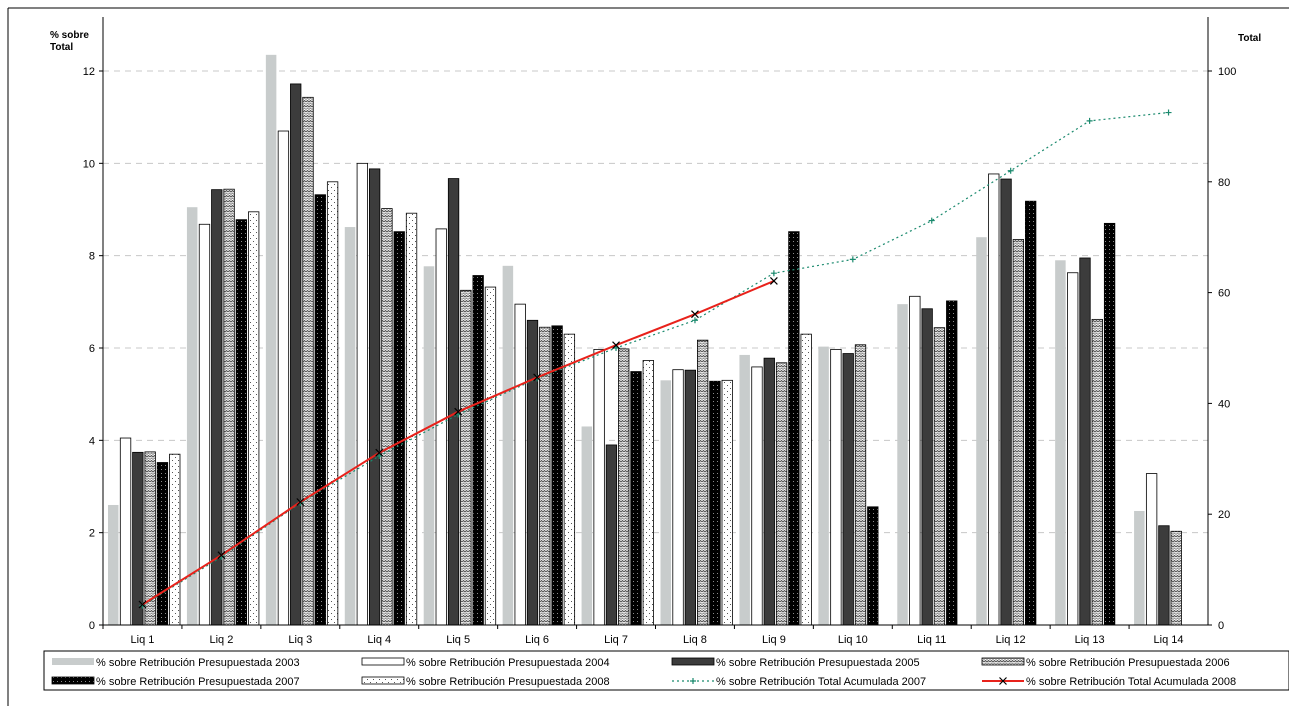 Image resolution: width=1289 pixels, height=706 pixels. I want to click on x-tick-label: Liq 12, so click(1011, 640).